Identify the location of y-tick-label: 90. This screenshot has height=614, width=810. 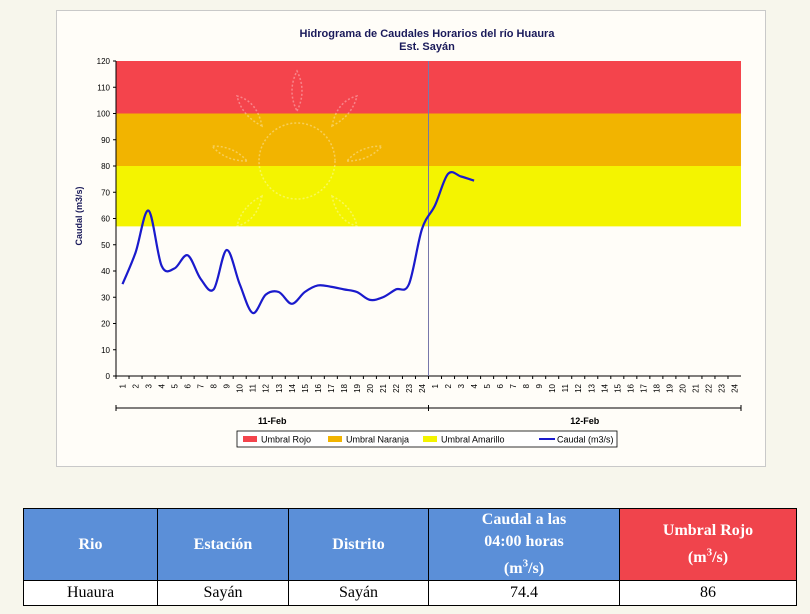
(105, 140).